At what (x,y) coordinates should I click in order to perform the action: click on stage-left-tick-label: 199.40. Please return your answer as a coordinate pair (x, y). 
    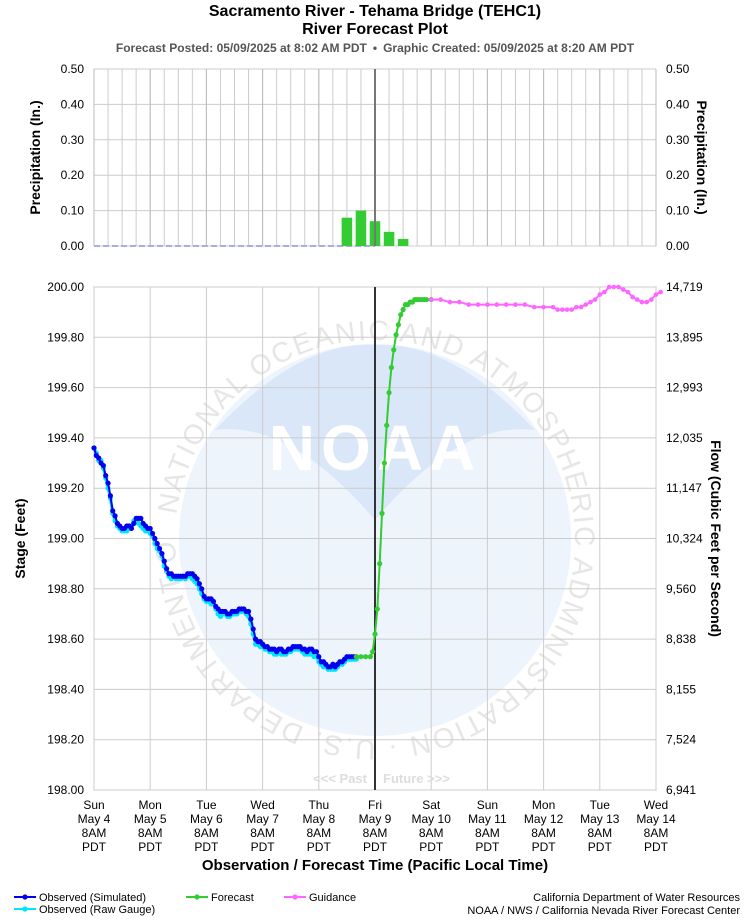
    Looking at the image, I should click on (65, 438).